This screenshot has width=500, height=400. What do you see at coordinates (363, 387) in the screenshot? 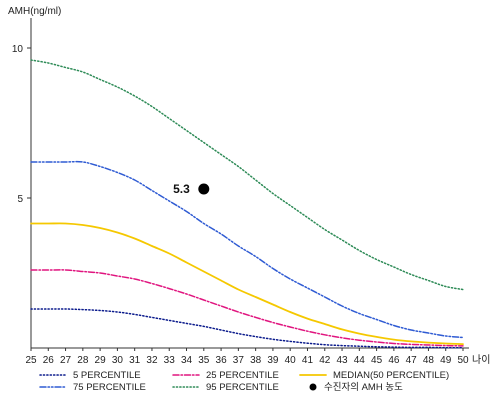
I see `legend-label-patient-amh: 수진자의 AMH 농도` at bounding box center [363, 387].